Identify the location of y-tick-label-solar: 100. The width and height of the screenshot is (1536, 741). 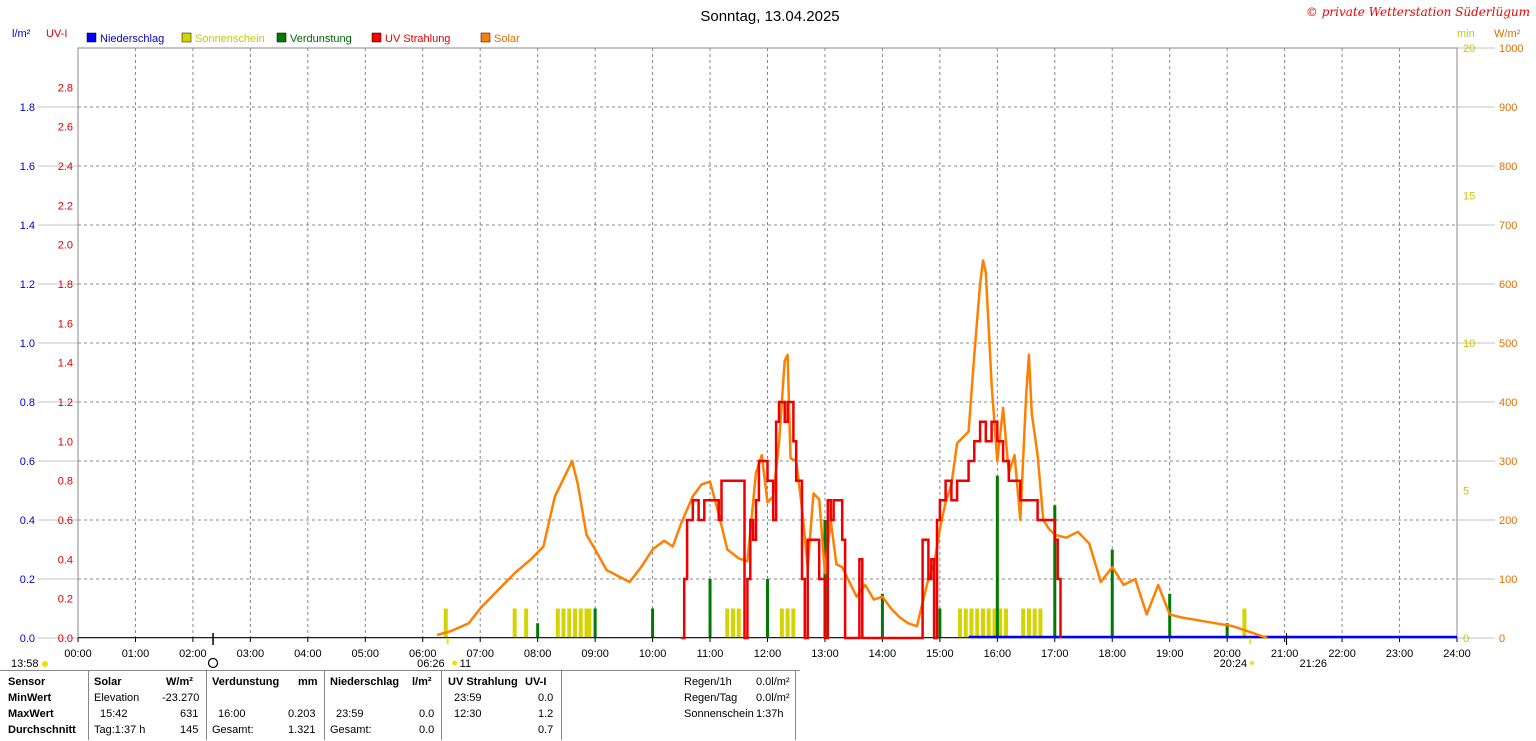
(1508, 580).